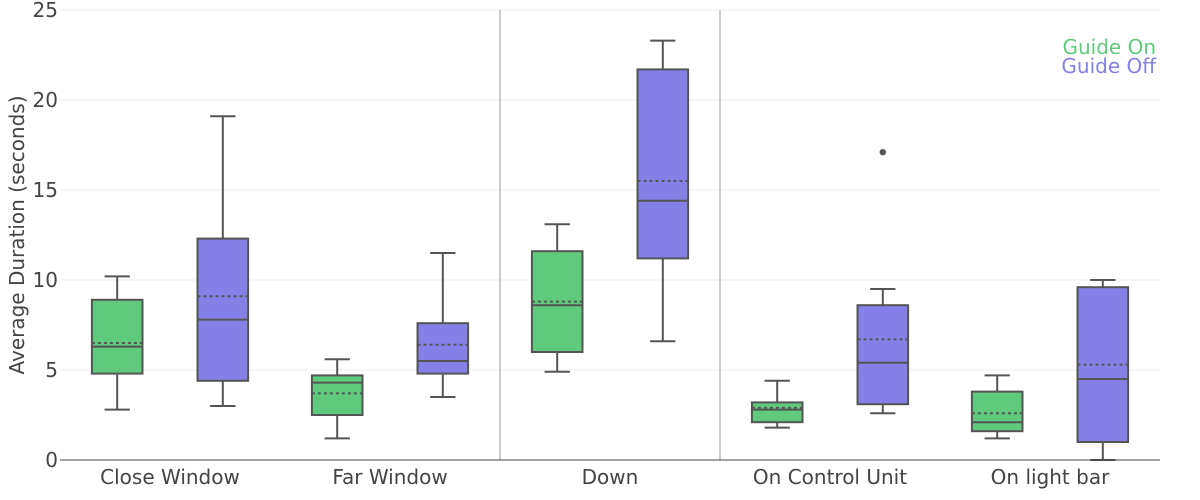 Image resolution: width=1200 pixels, height=500 pixels. I want to click on y-tick-label: 10, so click(45, 280).